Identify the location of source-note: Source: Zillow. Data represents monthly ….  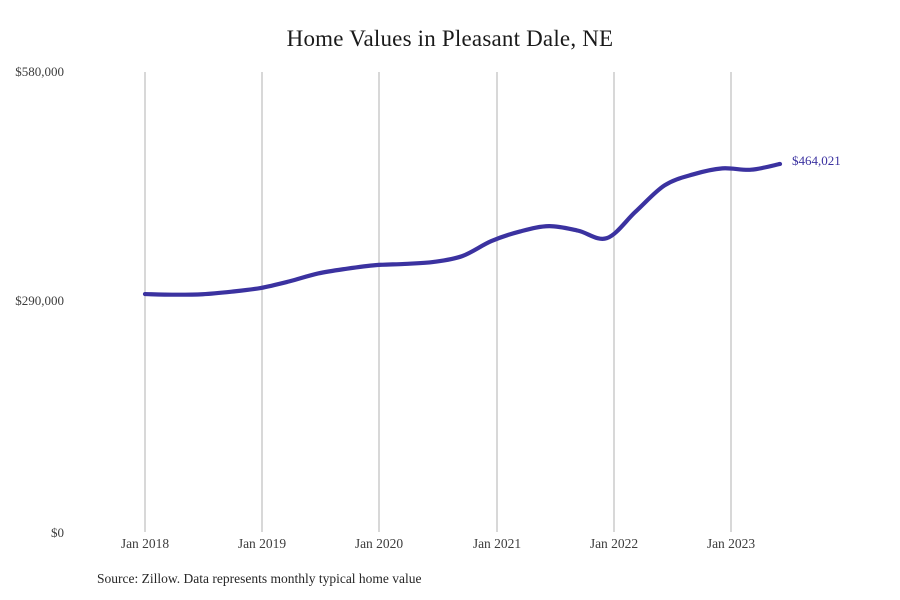
(259, 578).